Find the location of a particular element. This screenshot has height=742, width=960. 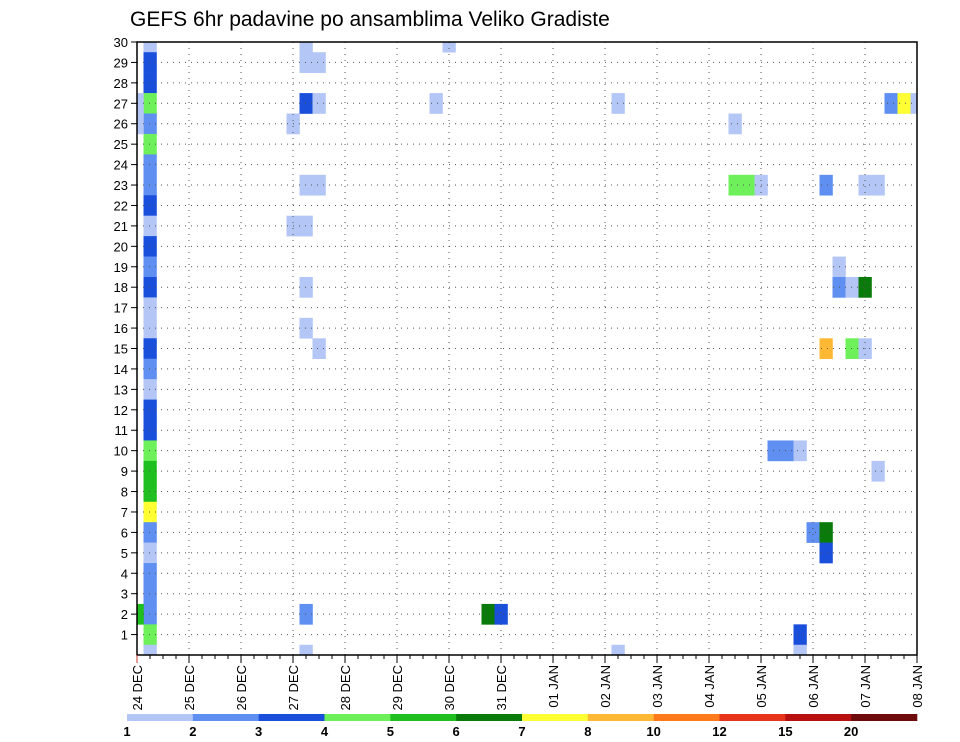

y-tick-label: 15 is located at coordinates (121, 349).